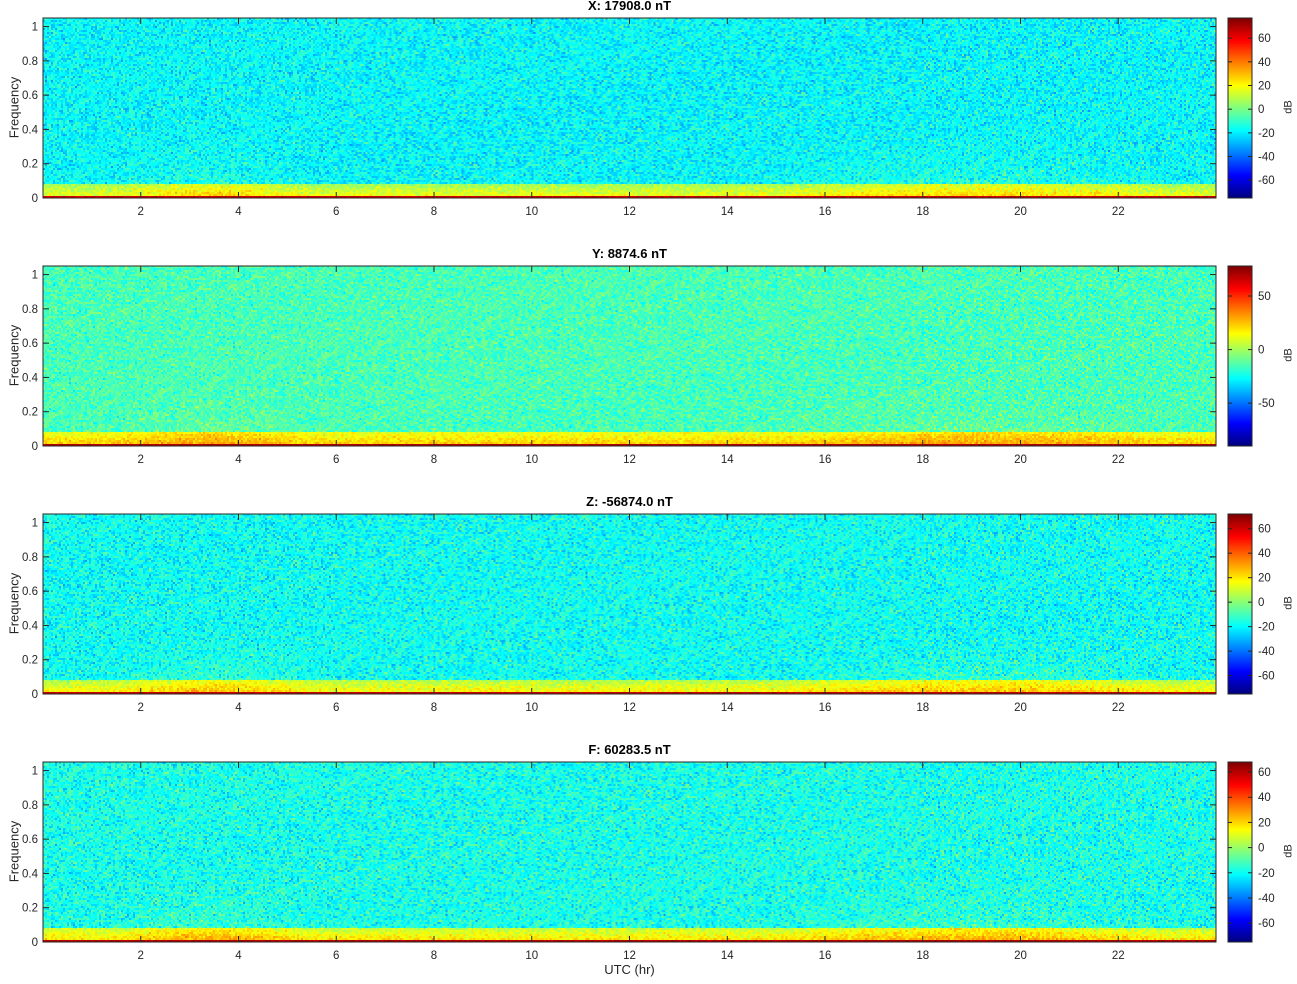 The height and width of the screenshot is (984, 1297). What do you see at coordinates (629, 6) in the screenshot?
I see `panel-title: X: 17908.0 nT` at bounding box center [629, 6].